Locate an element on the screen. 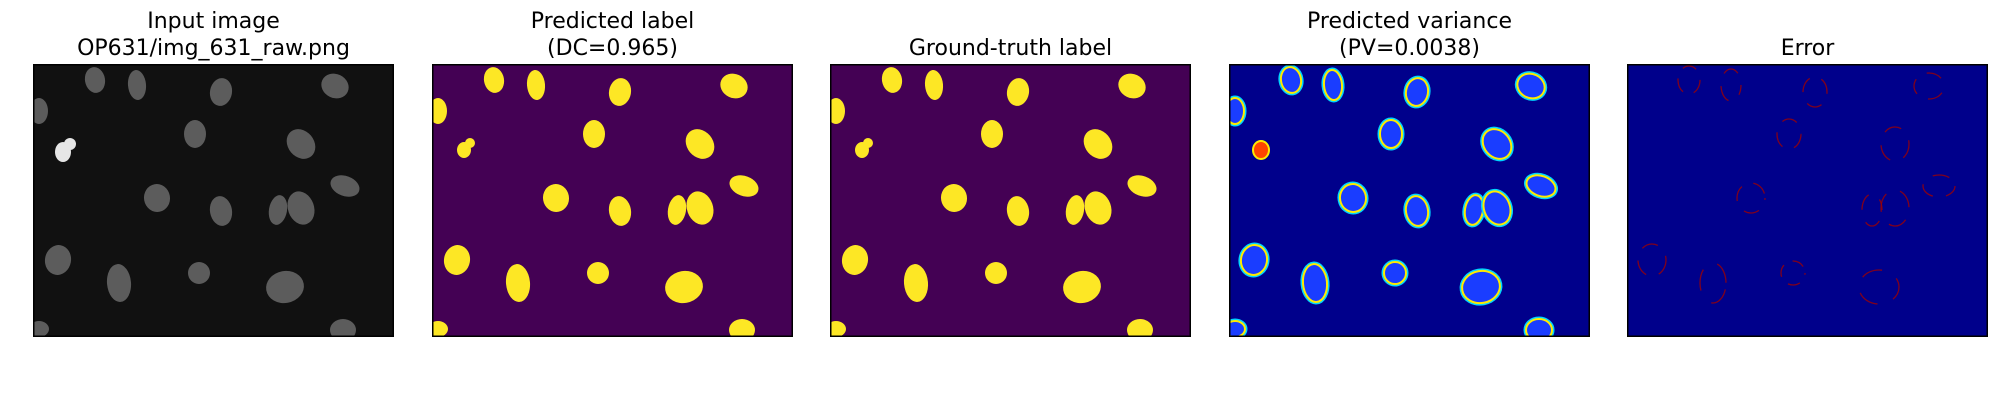 This screenshot has width=2000, height=400. variance-heatmap is located at coordinates (1409, 200).